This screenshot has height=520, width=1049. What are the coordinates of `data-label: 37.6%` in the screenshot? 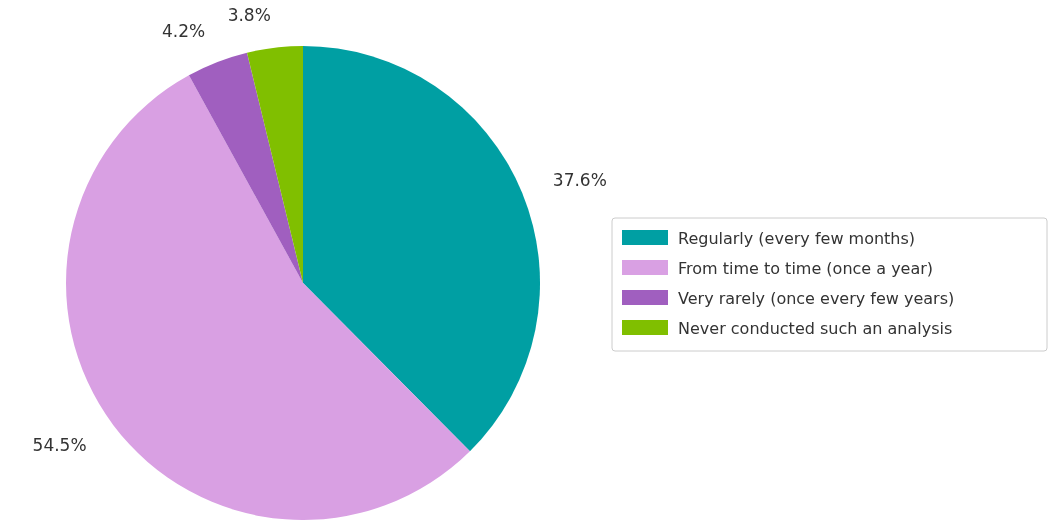 It's located at (579, 180).